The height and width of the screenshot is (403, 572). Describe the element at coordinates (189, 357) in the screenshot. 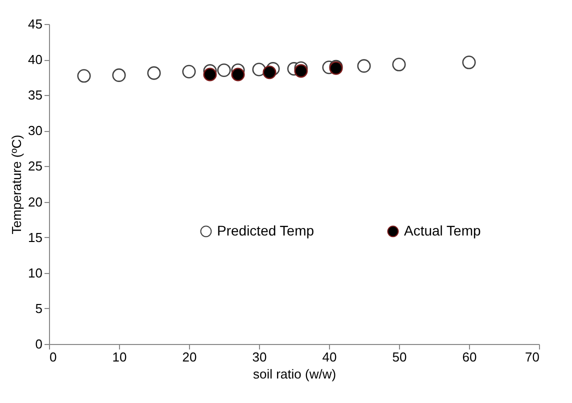

I see `x-tick-label: 20` at that location.